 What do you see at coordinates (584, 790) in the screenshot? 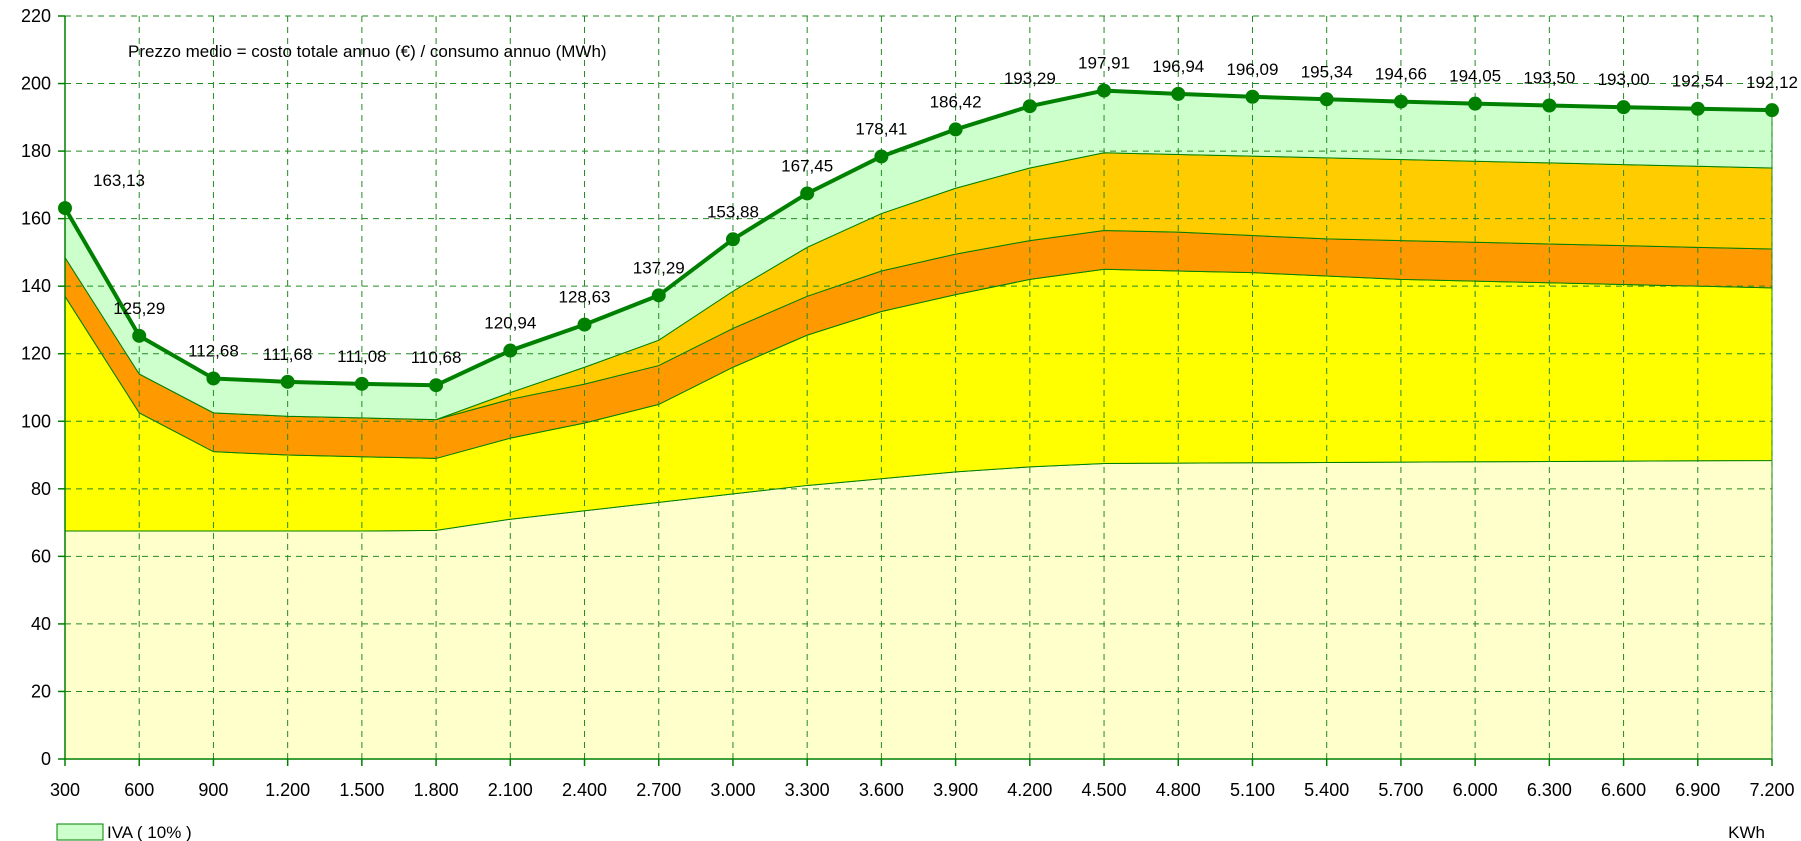
I see `x-tick-label: 2.400` at bounding box center [584, 790].